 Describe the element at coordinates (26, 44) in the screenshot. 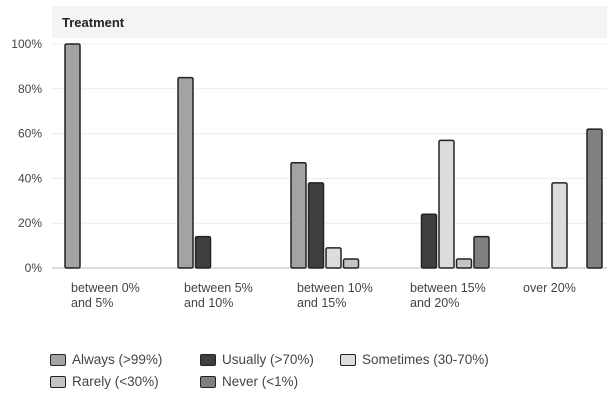

I see `y-tick-label: 100%` at that location.